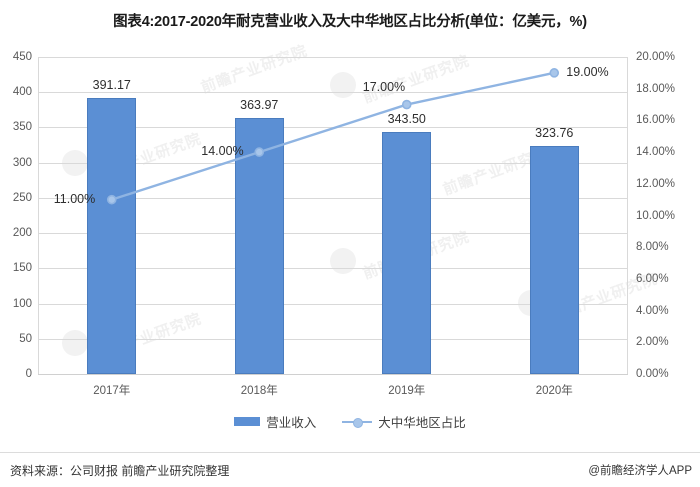 This screenshot has height=487, width=700. I want to click on legend-bar-swatch-icon, so click(247, 421).